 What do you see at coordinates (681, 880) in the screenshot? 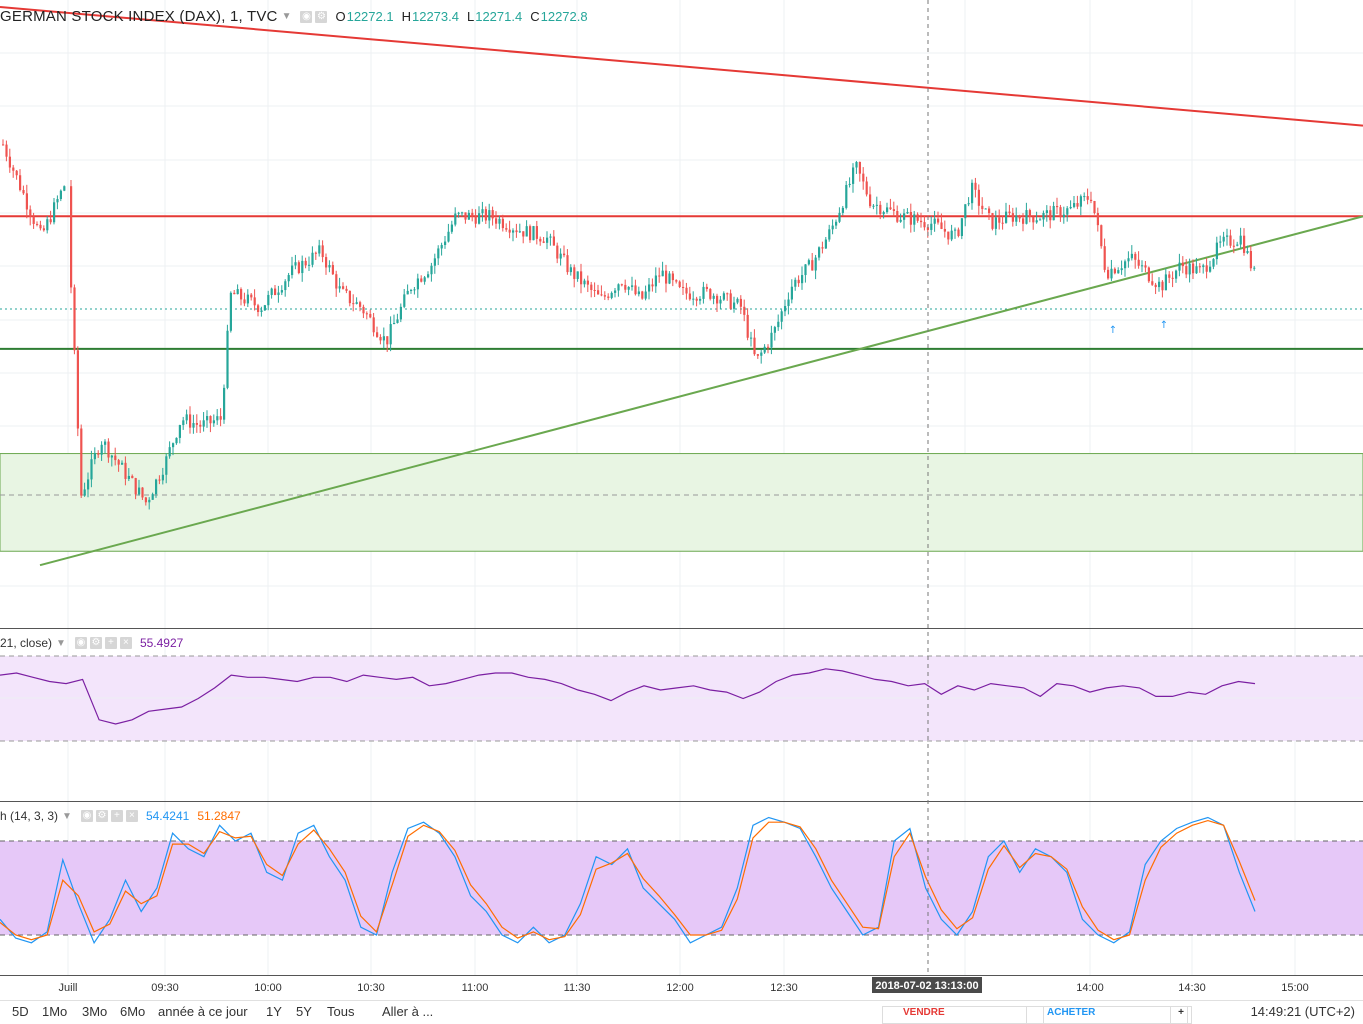
I see `stoch-pane` at bounding box center [681, 880].